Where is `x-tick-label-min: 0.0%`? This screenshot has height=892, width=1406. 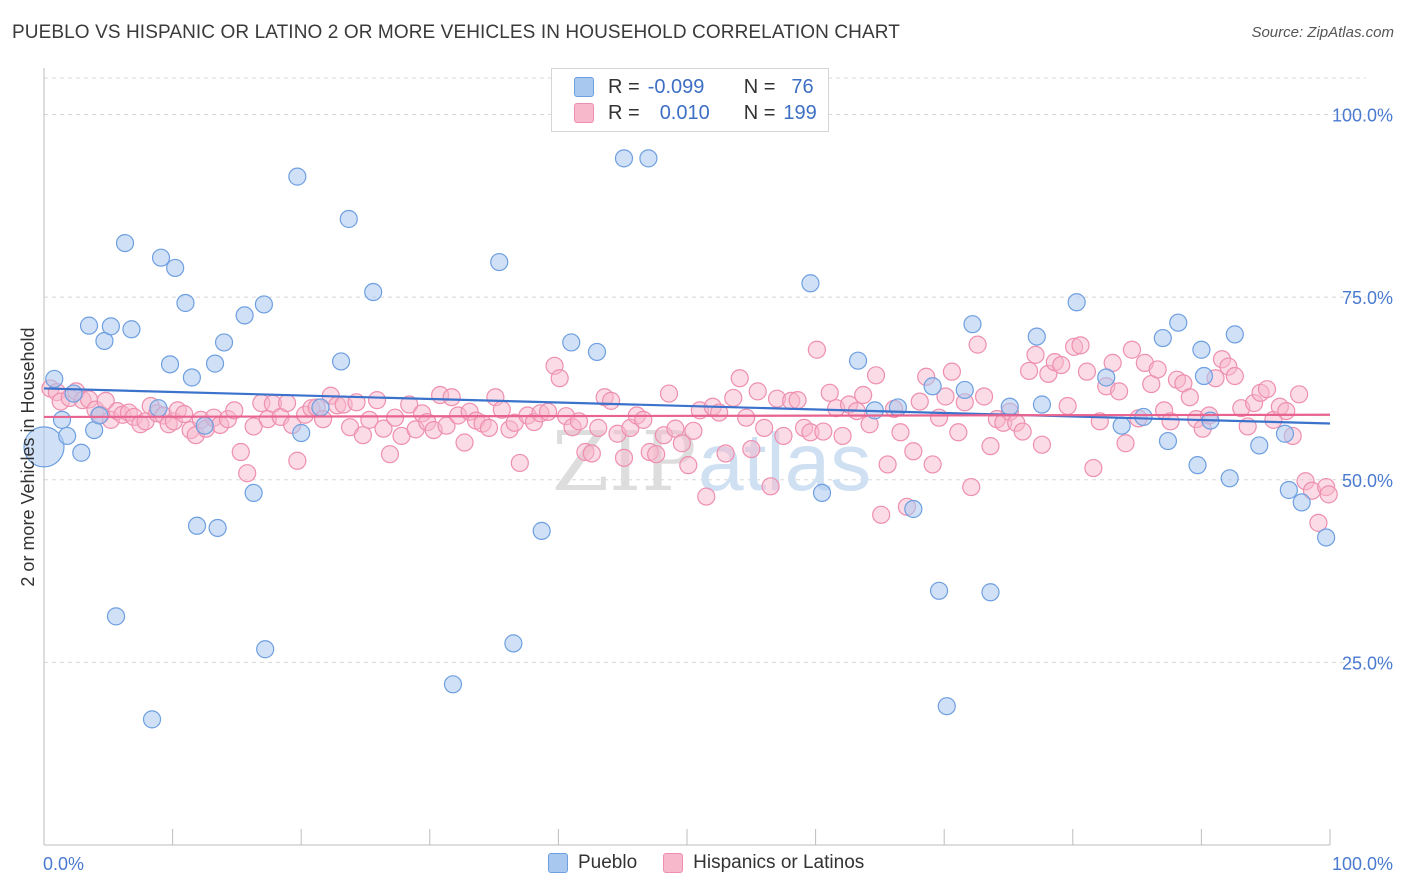 x-tick-label-min: 0.0% is located at coordinates (63, 864).